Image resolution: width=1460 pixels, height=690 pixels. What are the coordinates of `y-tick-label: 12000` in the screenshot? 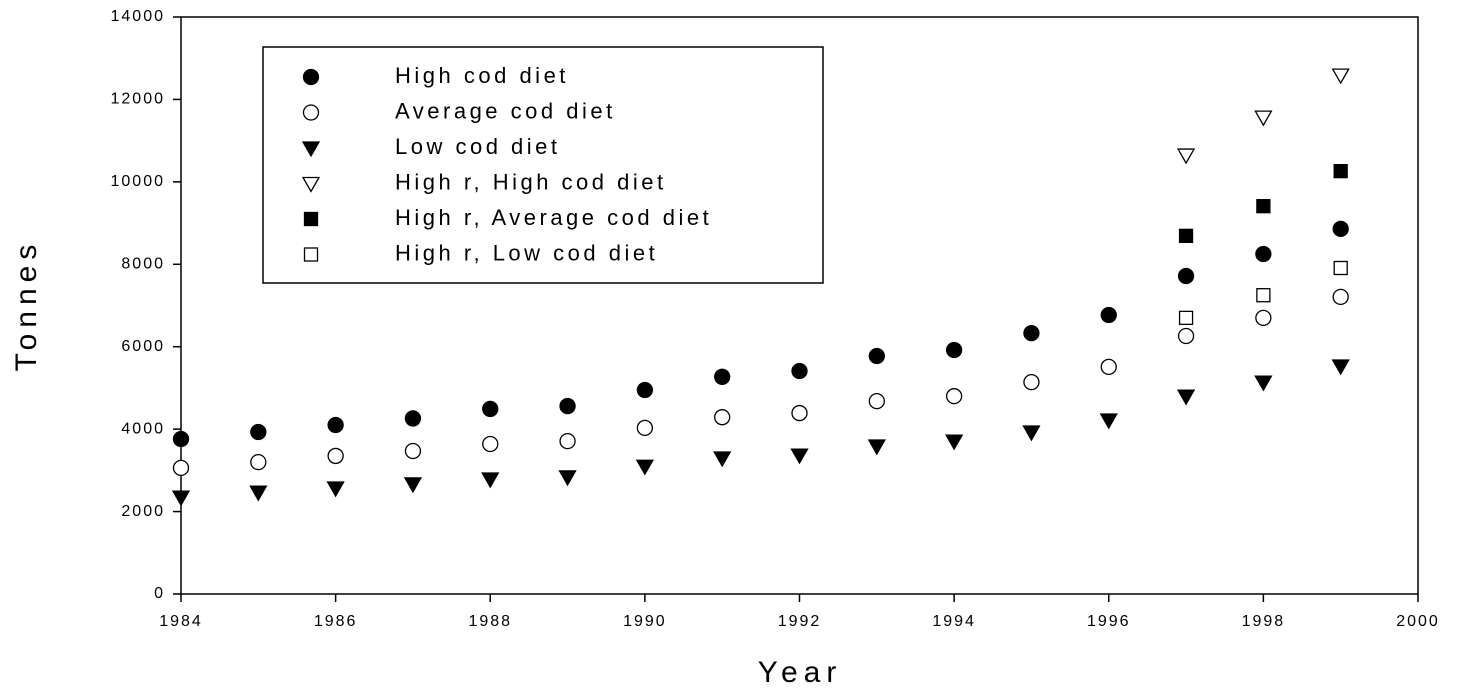 It's located at (138, 99).